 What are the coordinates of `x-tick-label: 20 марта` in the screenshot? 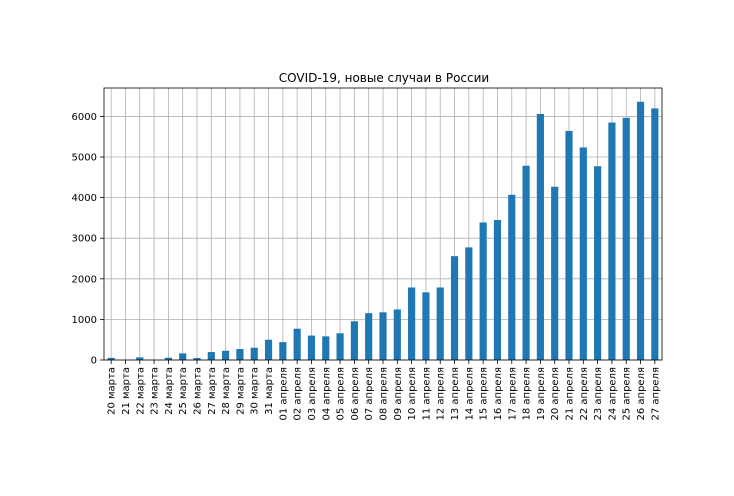 It's located at (112, 391).